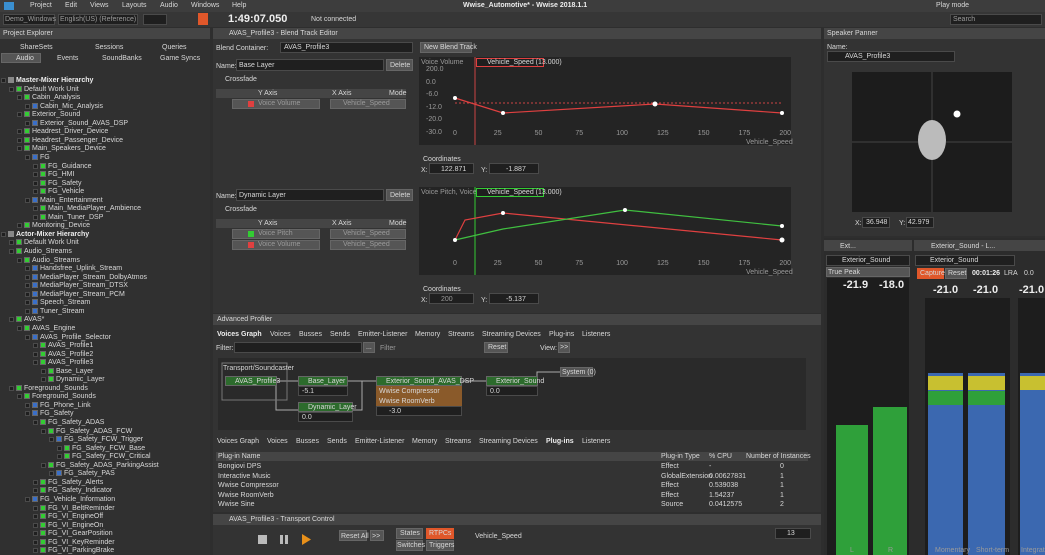 Image resolution: width=1045 pixels, height=555 pixels. Describe the element at coordinates (107, 465) in the screenshot. I see `tree-item: FG_Safety_ADAS_ParkingAssist` at that location.